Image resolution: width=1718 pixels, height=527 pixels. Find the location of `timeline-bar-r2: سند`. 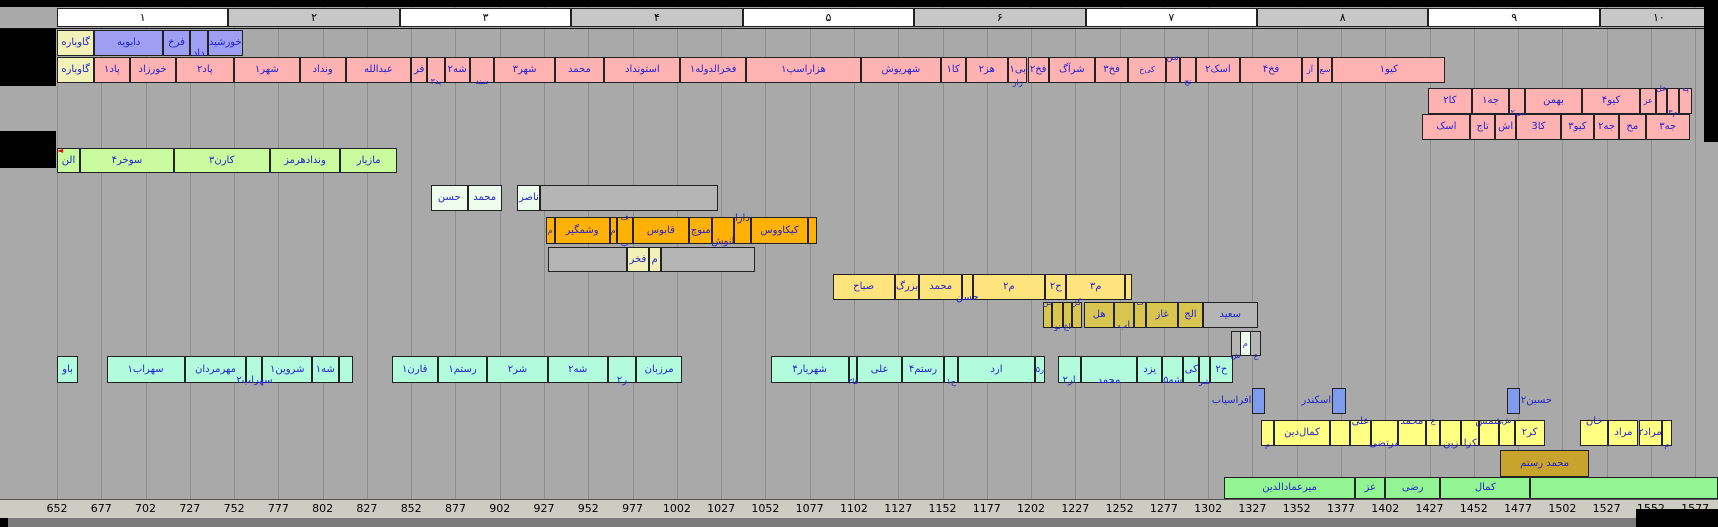

timeline-bar-r2: سند is located at coordinates (482, 71).